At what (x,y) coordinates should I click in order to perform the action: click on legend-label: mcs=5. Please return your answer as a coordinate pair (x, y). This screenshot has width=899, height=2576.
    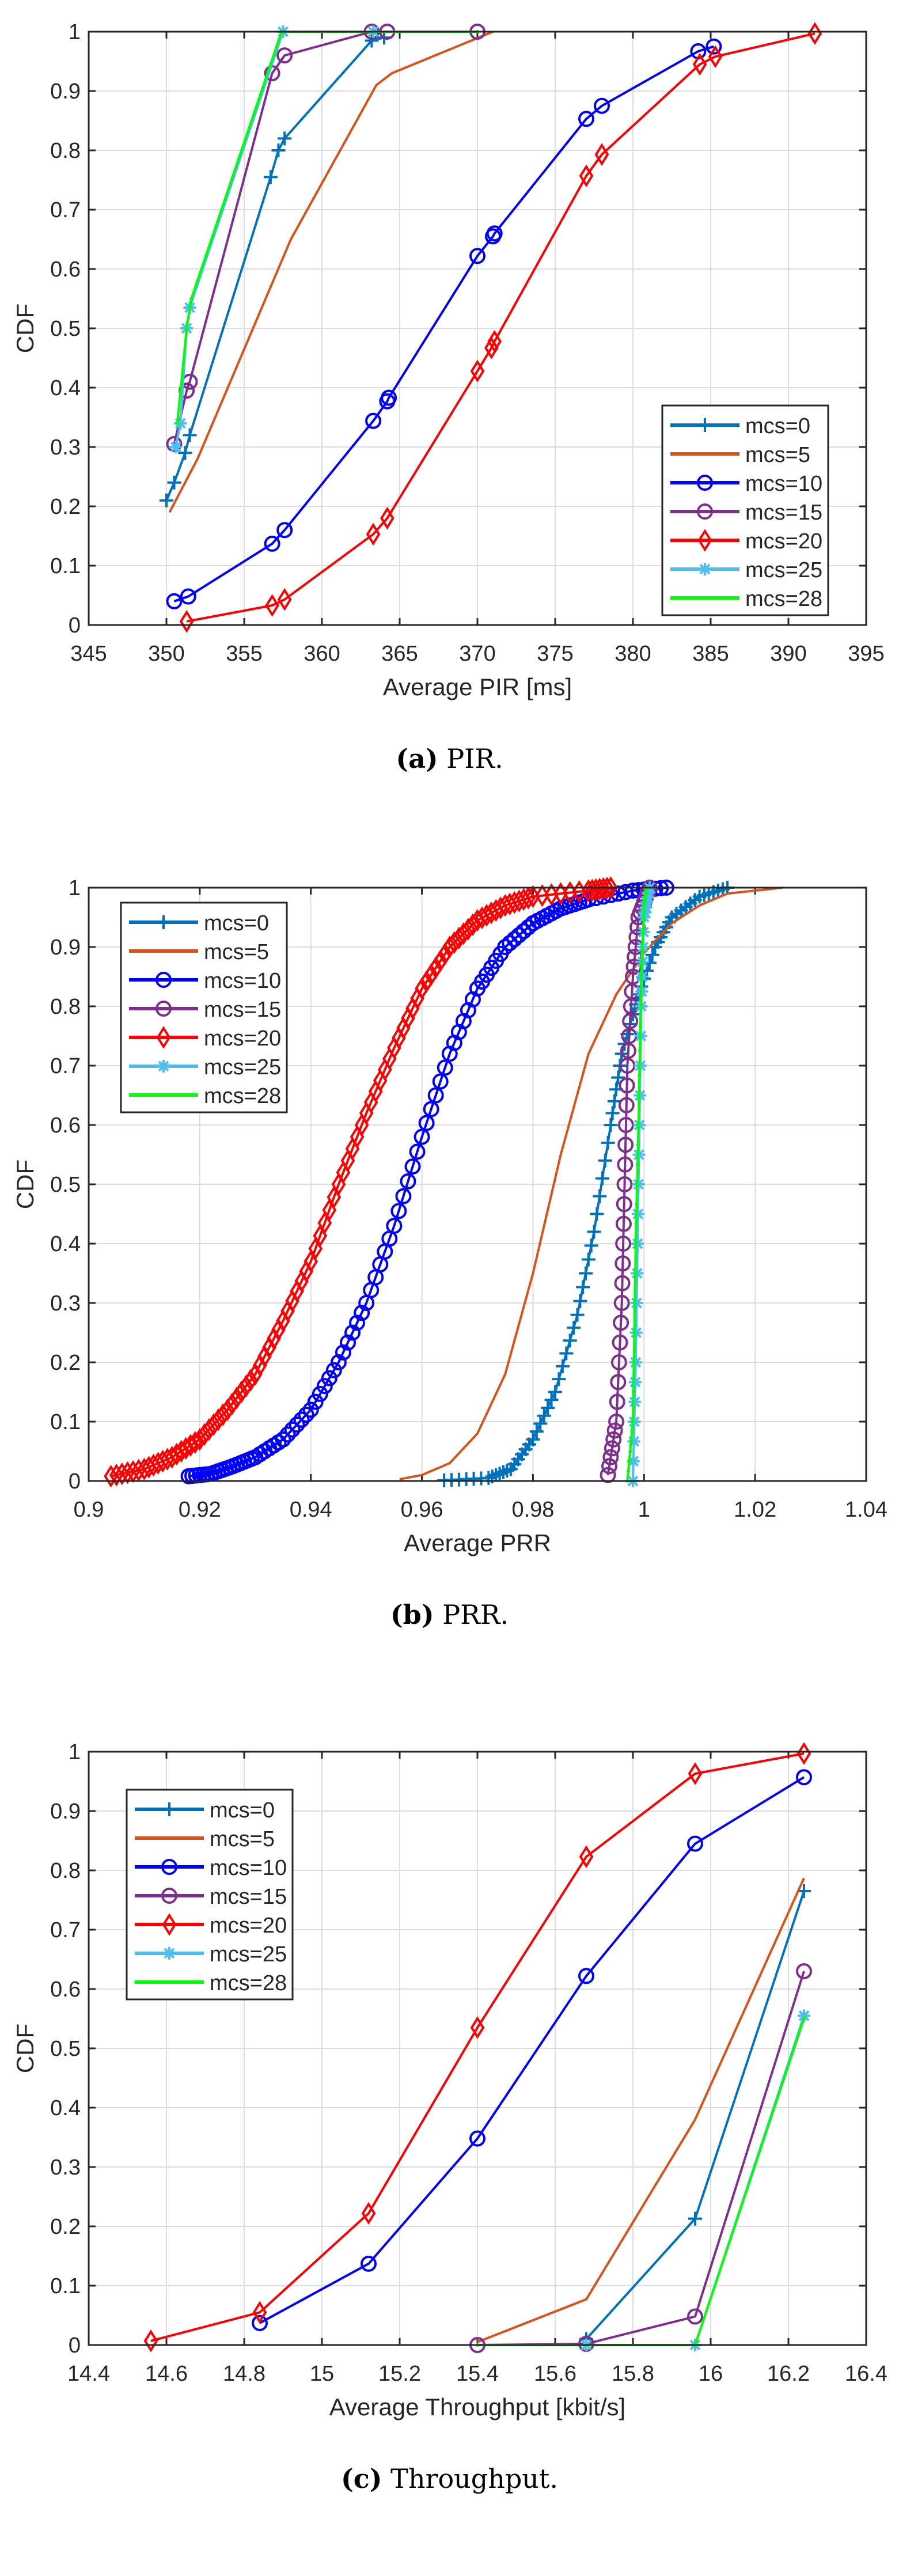
    Looking at the image, I should click on (237, 952).